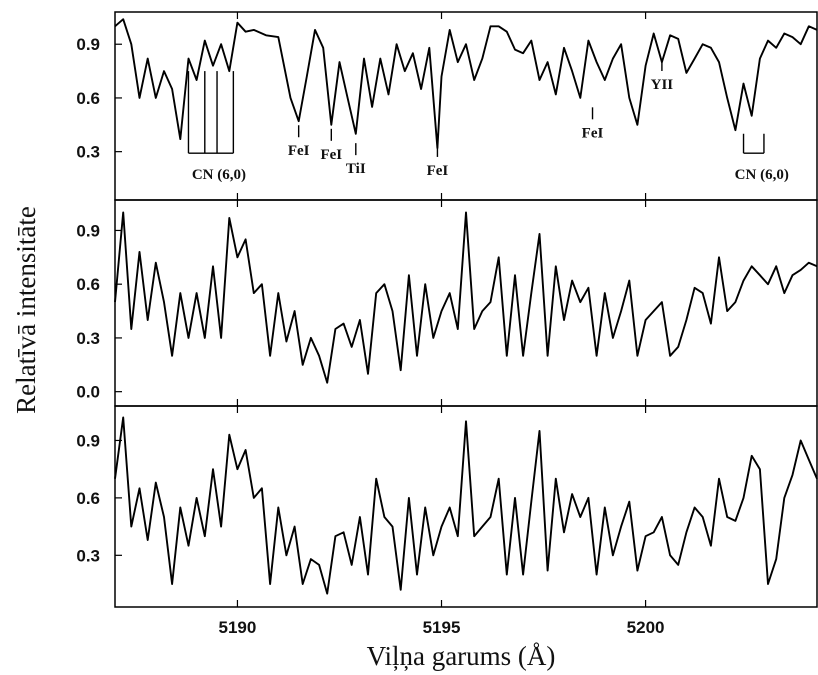  Describe the element at coordinates (88, 284) in the screenshot. I see `y-tick-label-middle: 0.6` at that location.